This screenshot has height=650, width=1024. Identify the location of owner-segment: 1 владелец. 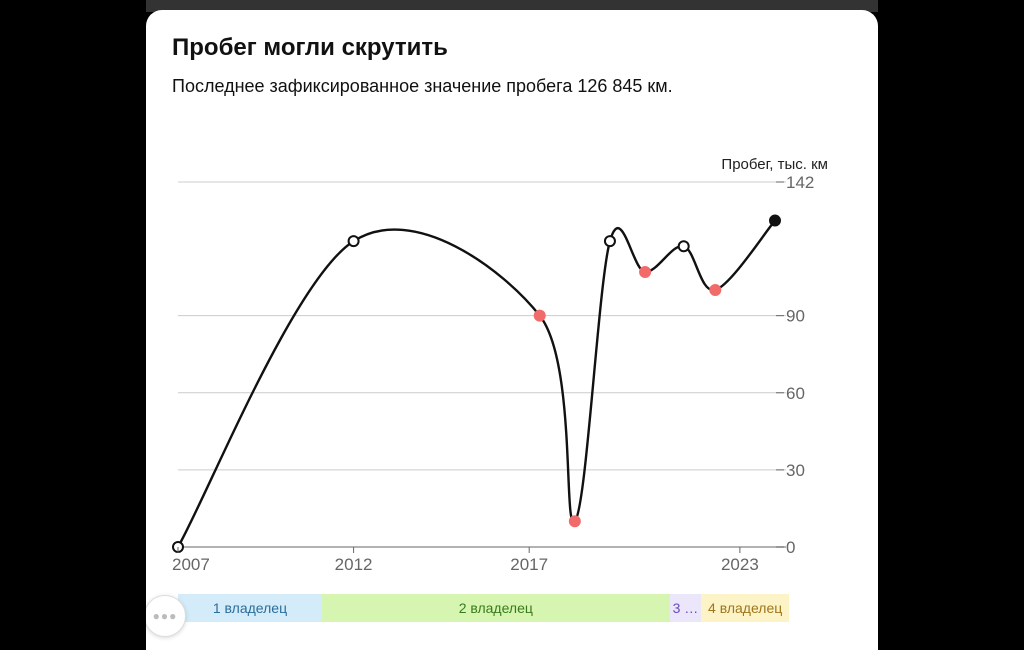
(250, 608).